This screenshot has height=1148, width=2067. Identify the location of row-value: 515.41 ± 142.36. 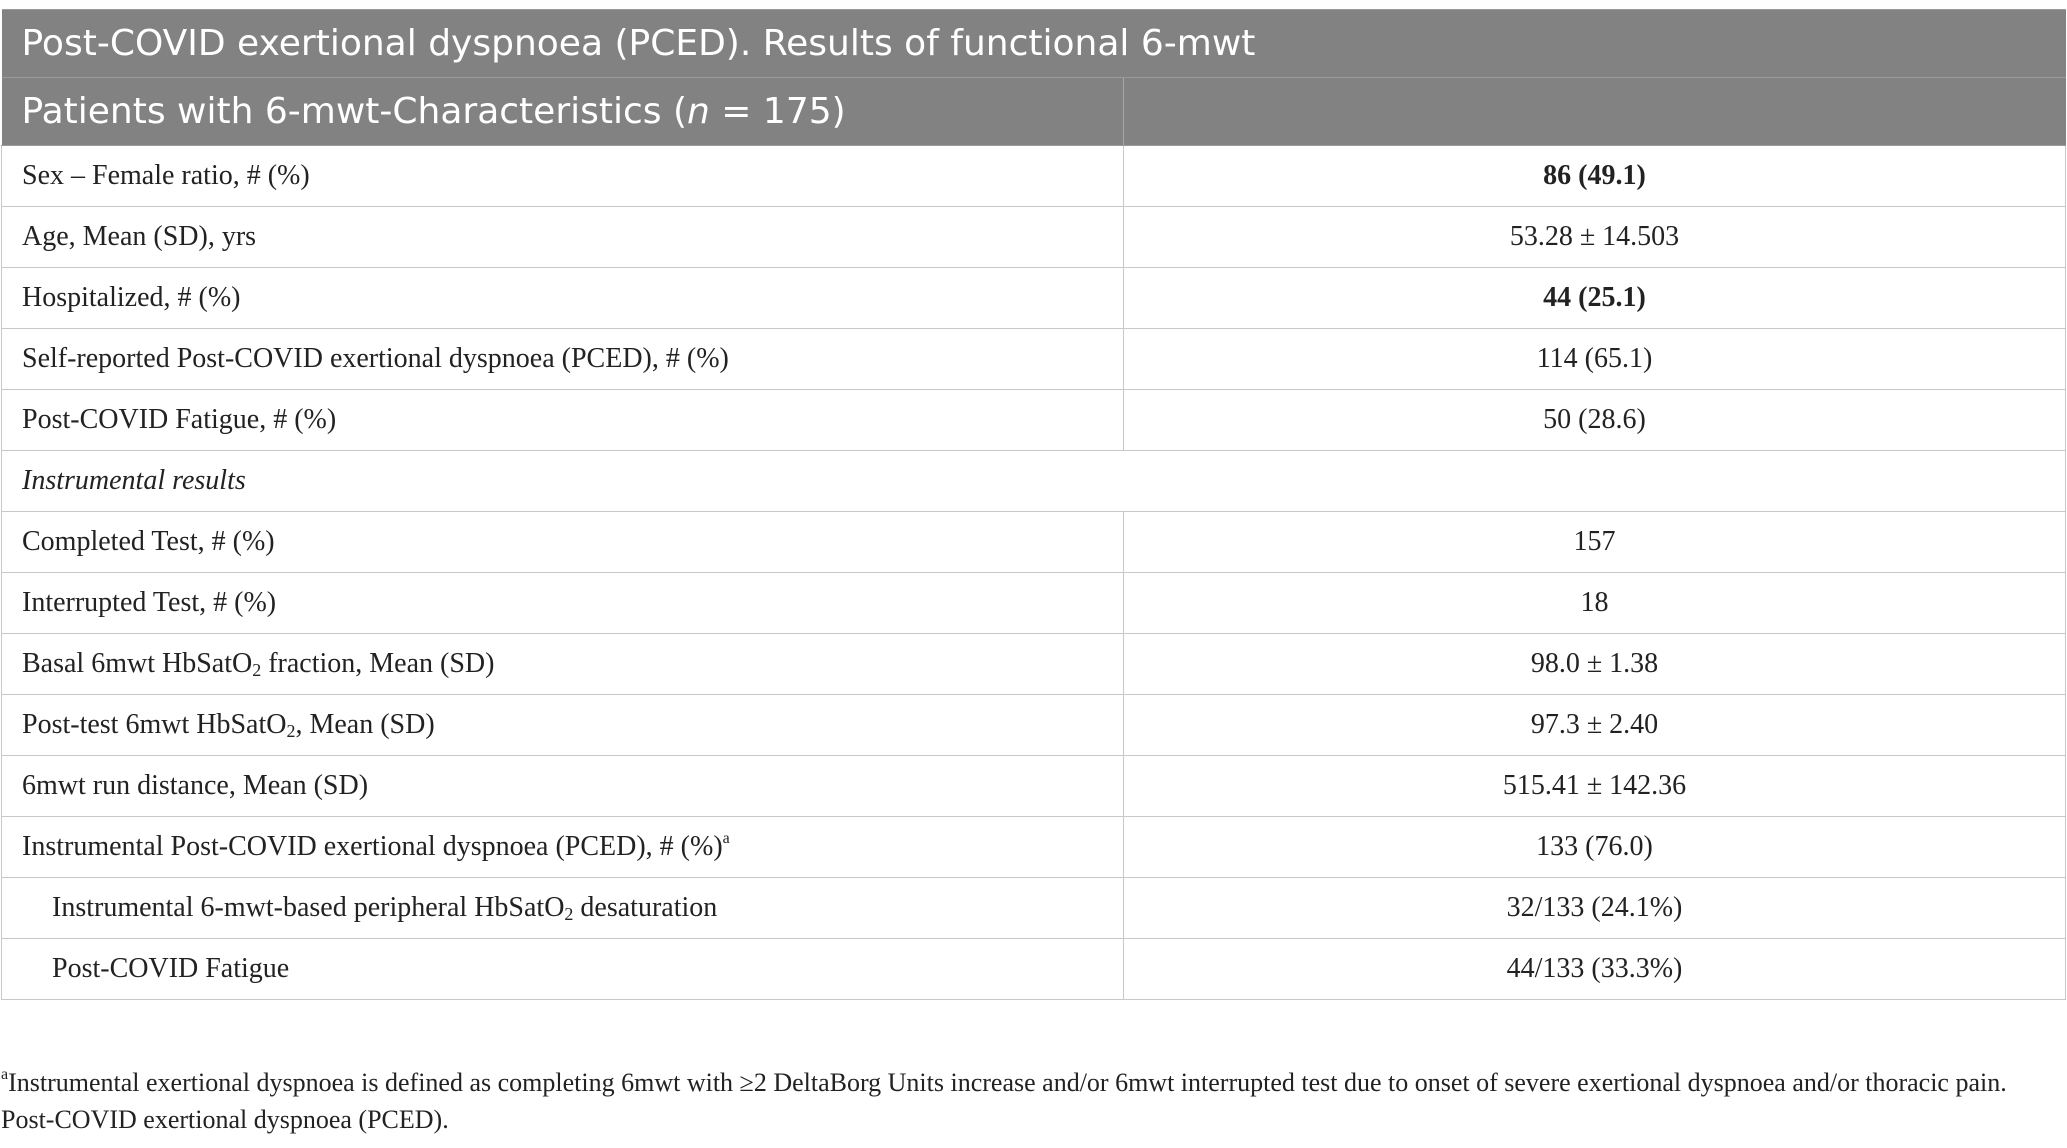
(1594, 786).